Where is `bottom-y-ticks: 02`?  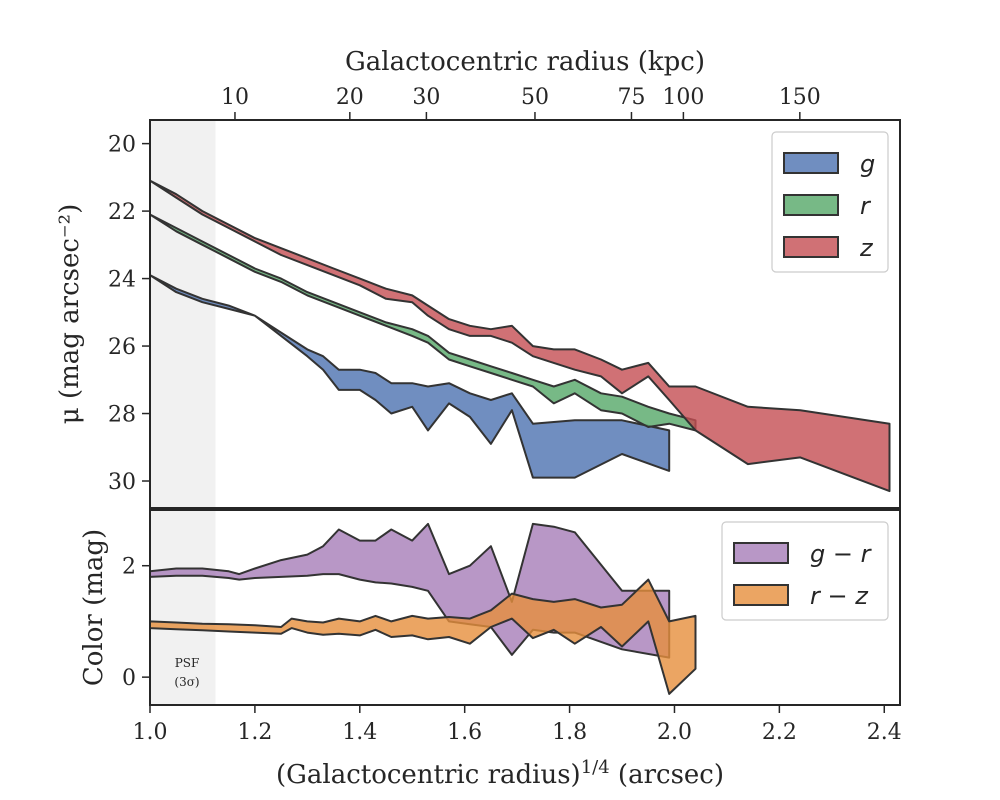 bottom-y-ticks: 02 is located at coordinates (136, 623).